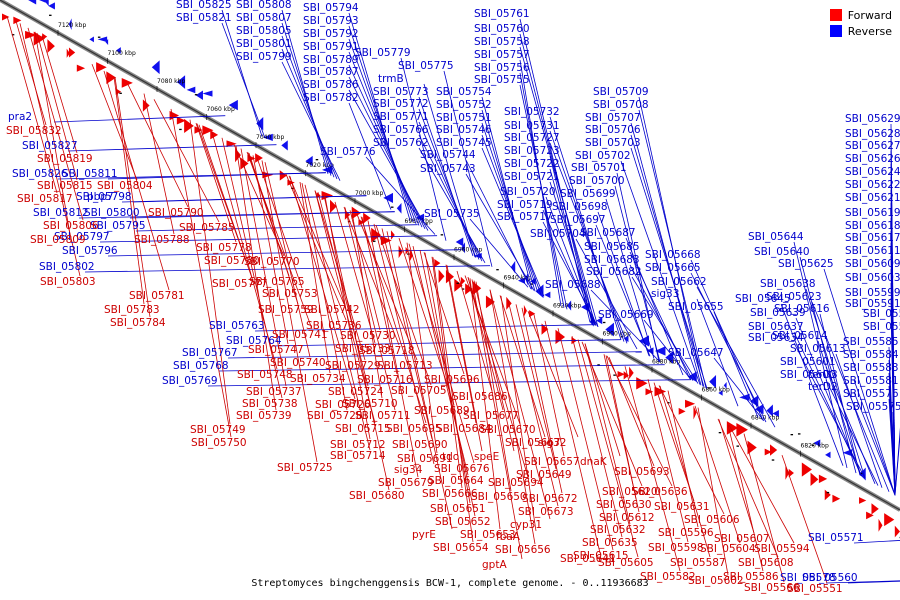 This screenshot has width=900, height=600. I want to click on kbp-tick-label: 7000 kbp, so click(369, 193).